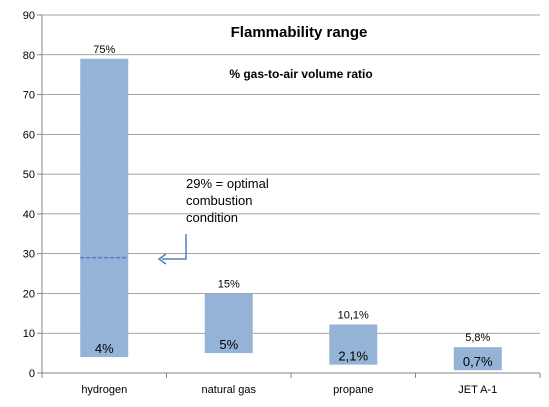 Image resolution: width=549 pixels, height=407 pixels. Describe the element at coordinates (477, 390) in the screenshot. I see `category-label: JET A-1` at that location.